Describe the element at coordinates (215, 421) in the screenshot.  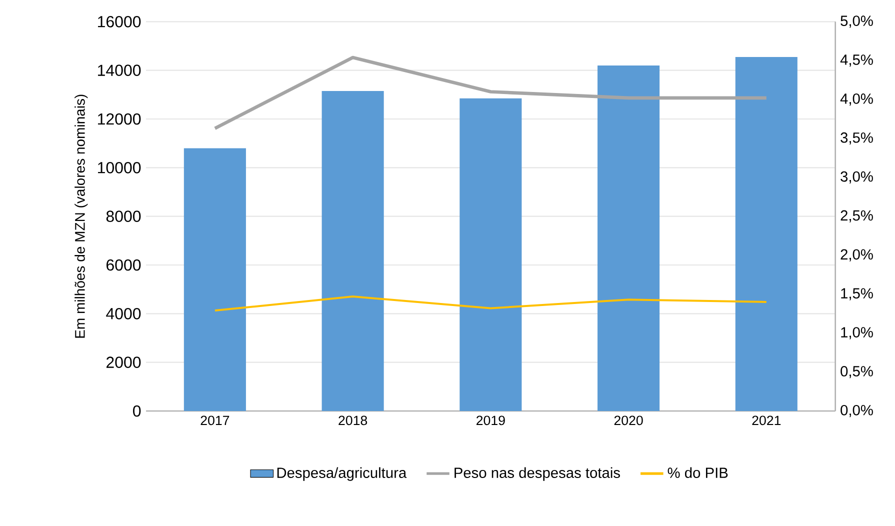
I see `x-tick-label: 2017` at that location.